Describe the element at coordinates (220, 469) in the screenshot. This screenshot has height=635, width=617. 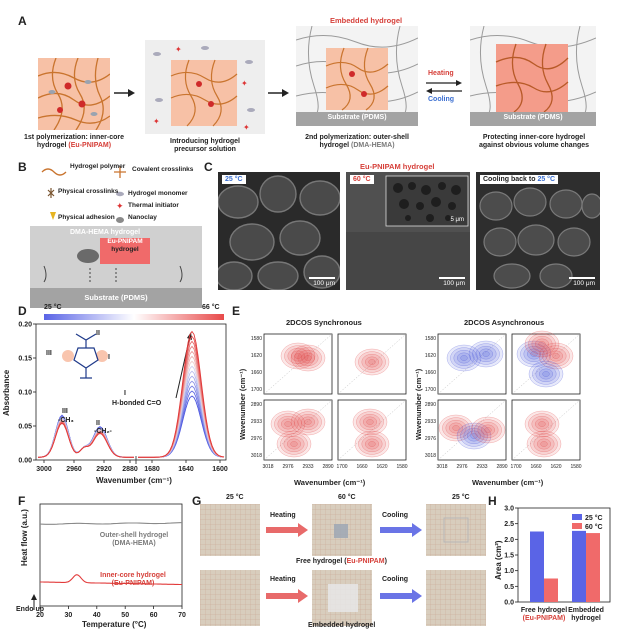
I see `d-xtick-label: 1600` at that location.